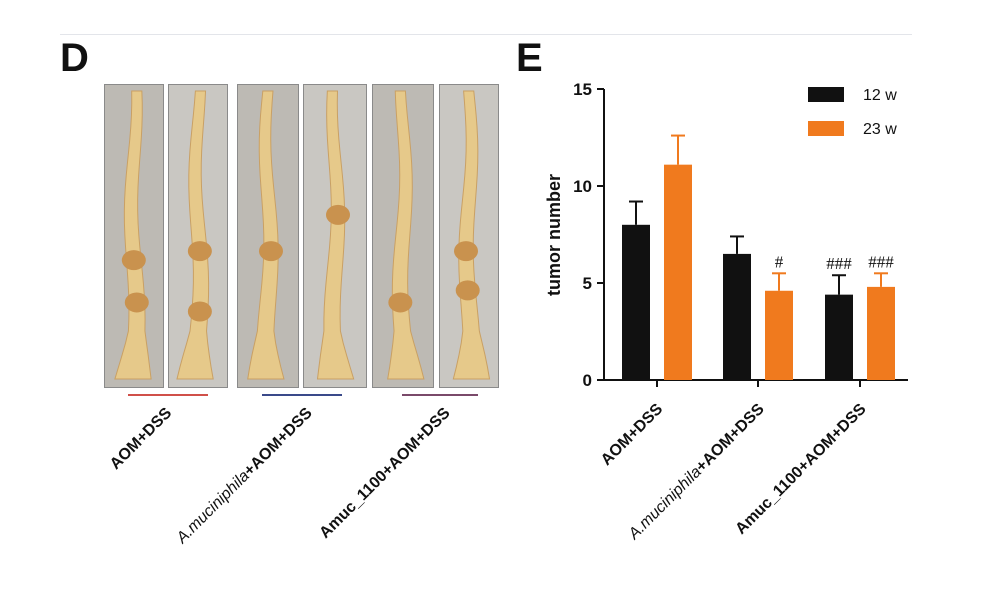  What do you see at coordinates (779, 261) in the screenshot?
I see `significance-mark: #` at bounding box center [779, 261].